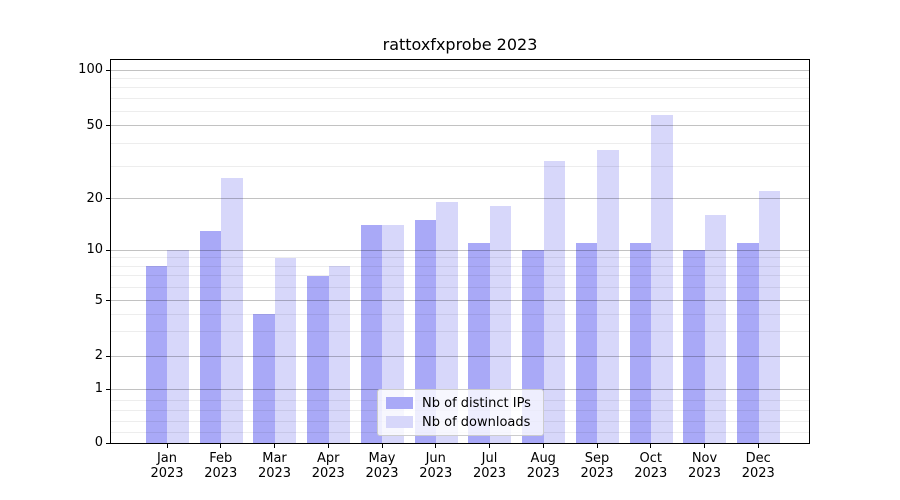  What do you see at coordinates (769, 316) in the screenshot?
I see `downloads-bar-dec` at bounding box center [769, 316].